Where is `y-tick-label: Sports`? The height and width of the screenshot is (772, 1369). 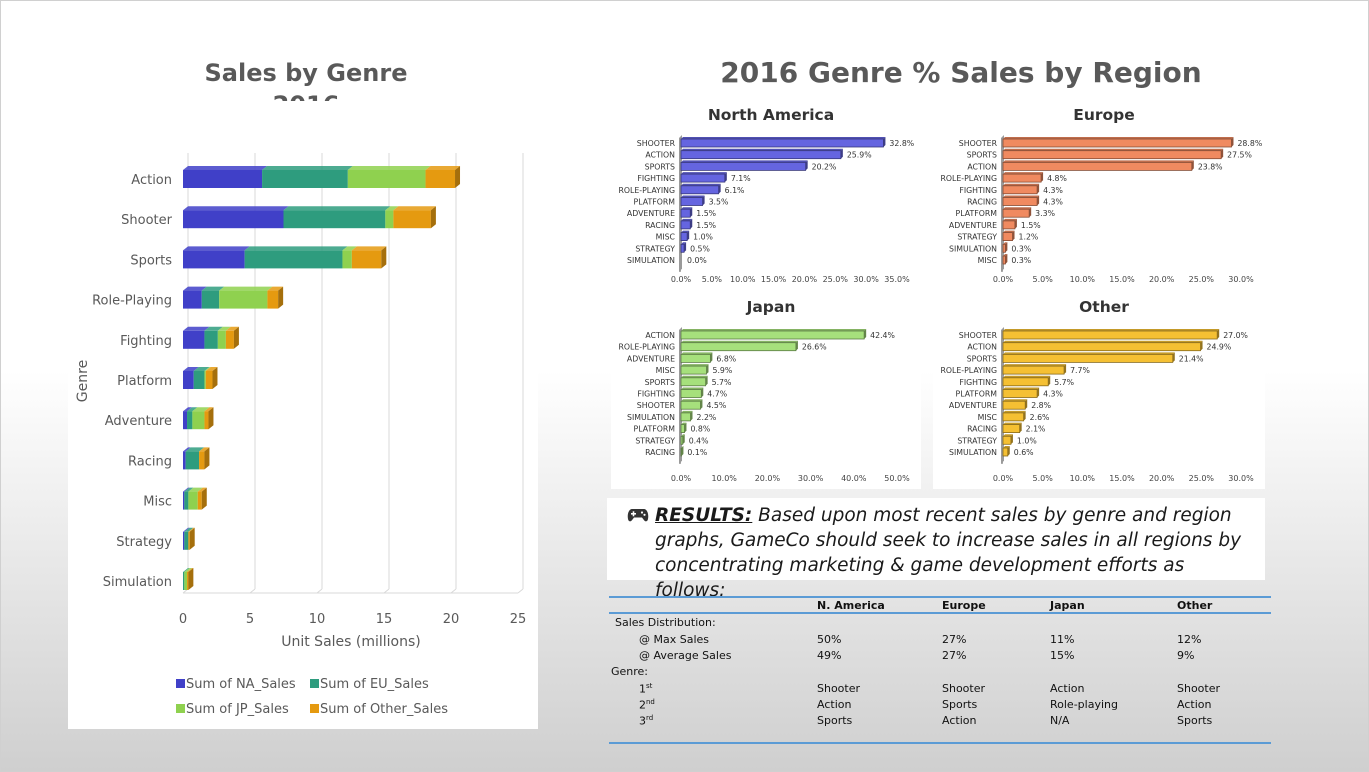 y-tick-label: Sports is located at coordinates (151, 260).